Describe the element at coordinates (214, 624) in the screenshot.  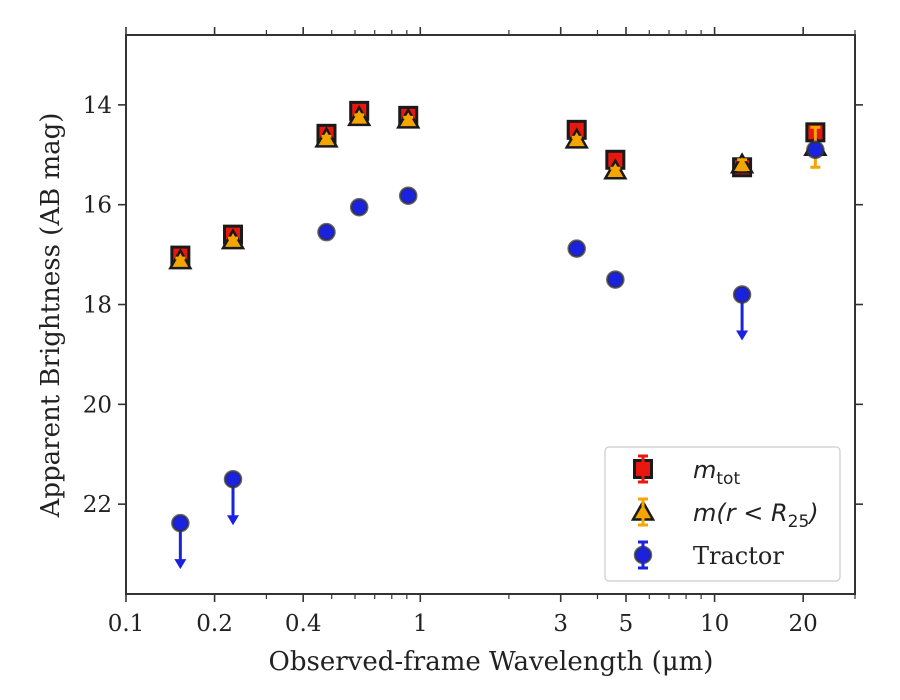
I see `x-tick-label: 0.2` at that location.